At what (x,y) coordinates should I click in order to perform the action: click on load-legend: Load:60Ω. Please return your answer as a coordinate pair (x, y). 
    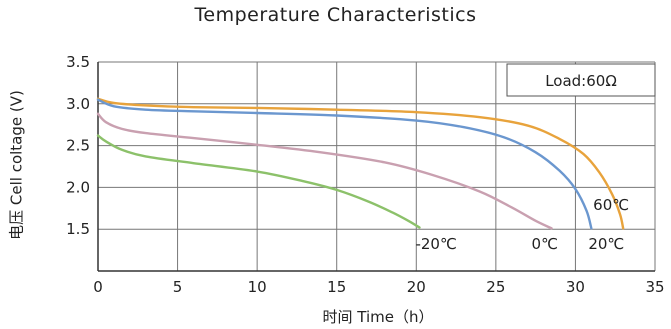
    Looking at the image, I should click on (581, 80).